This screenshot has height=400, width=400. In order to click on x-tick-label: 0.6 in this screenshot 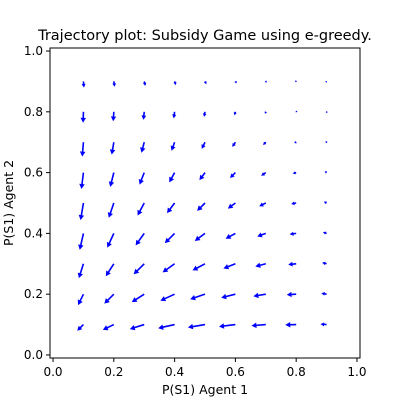, I will do `click(235, 372)`.